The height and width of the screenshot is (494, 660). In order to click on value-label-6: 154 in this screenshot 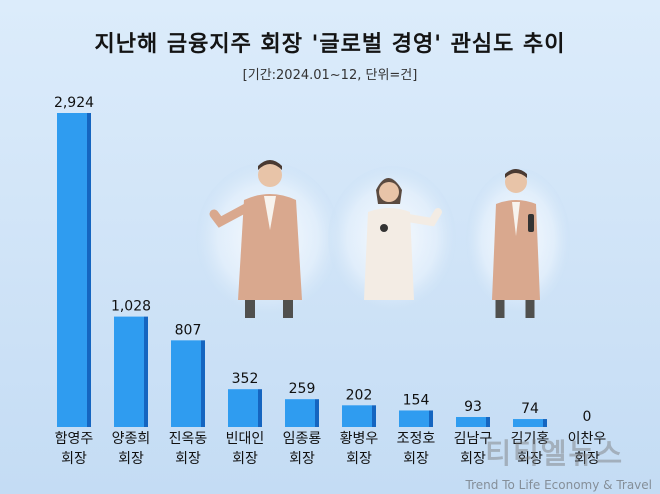, I will do `click(416, 400)`.